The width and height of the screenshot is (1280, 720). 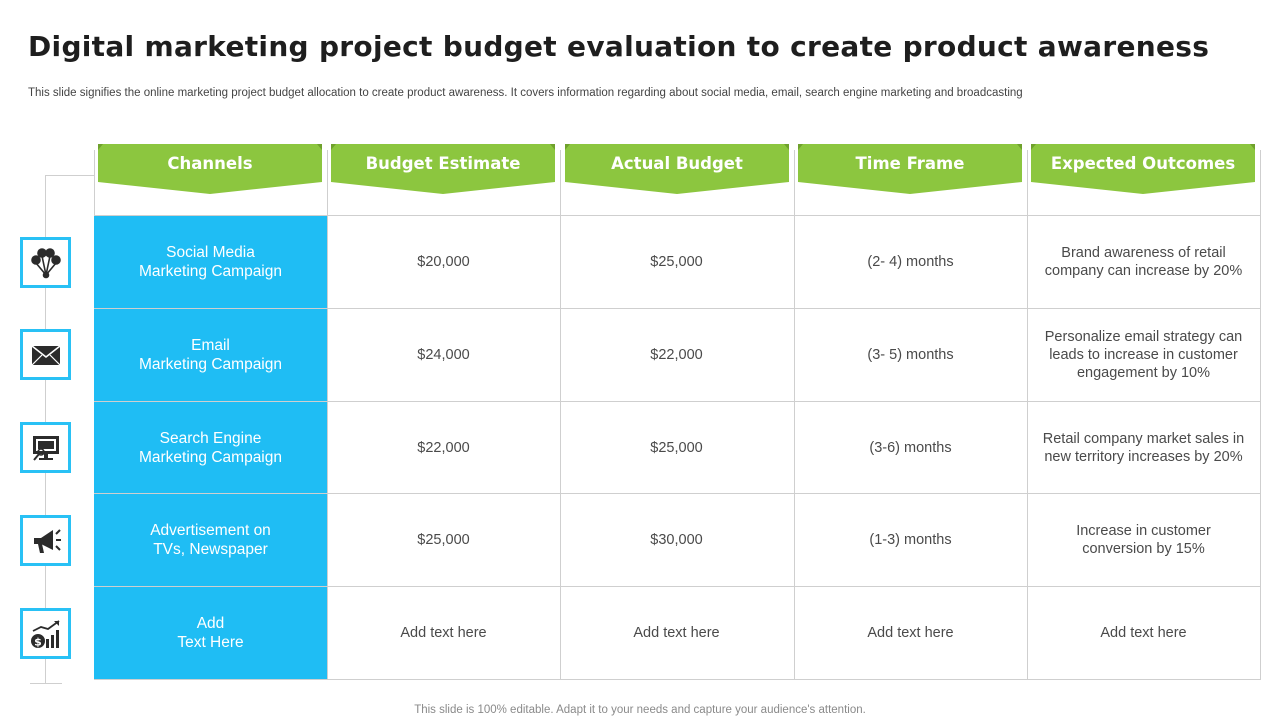 What do you see at coordinates (210, 262) in the screenshot?
I see `channel-cell: Social Media Marketing Campaign` at bounding box center [210, 262].